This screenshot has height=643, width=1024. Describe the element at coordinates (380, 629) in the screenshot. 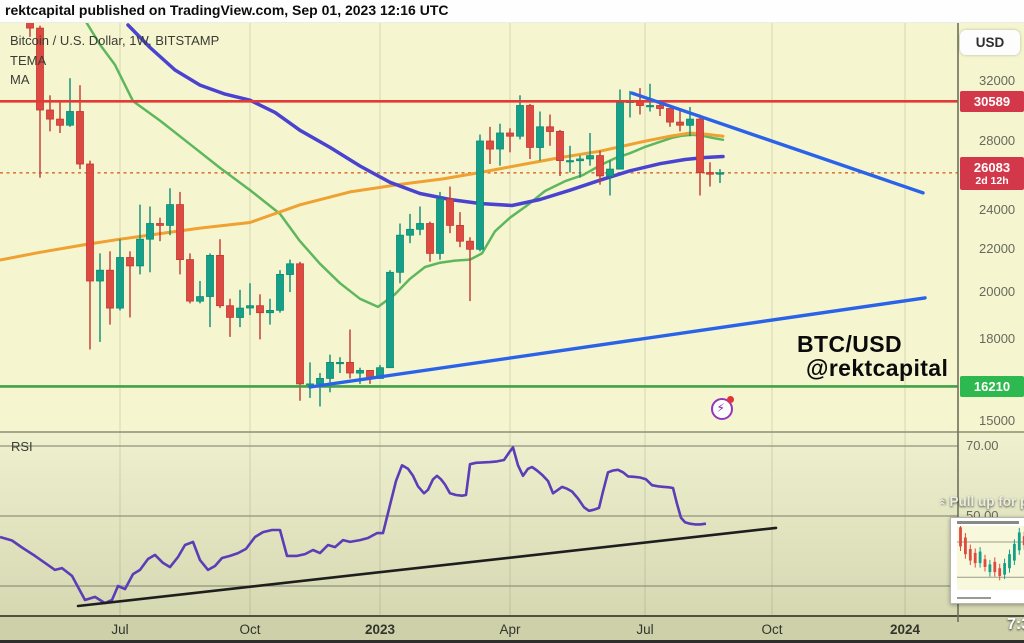

I see `time-tick-label: 2023` at that location.